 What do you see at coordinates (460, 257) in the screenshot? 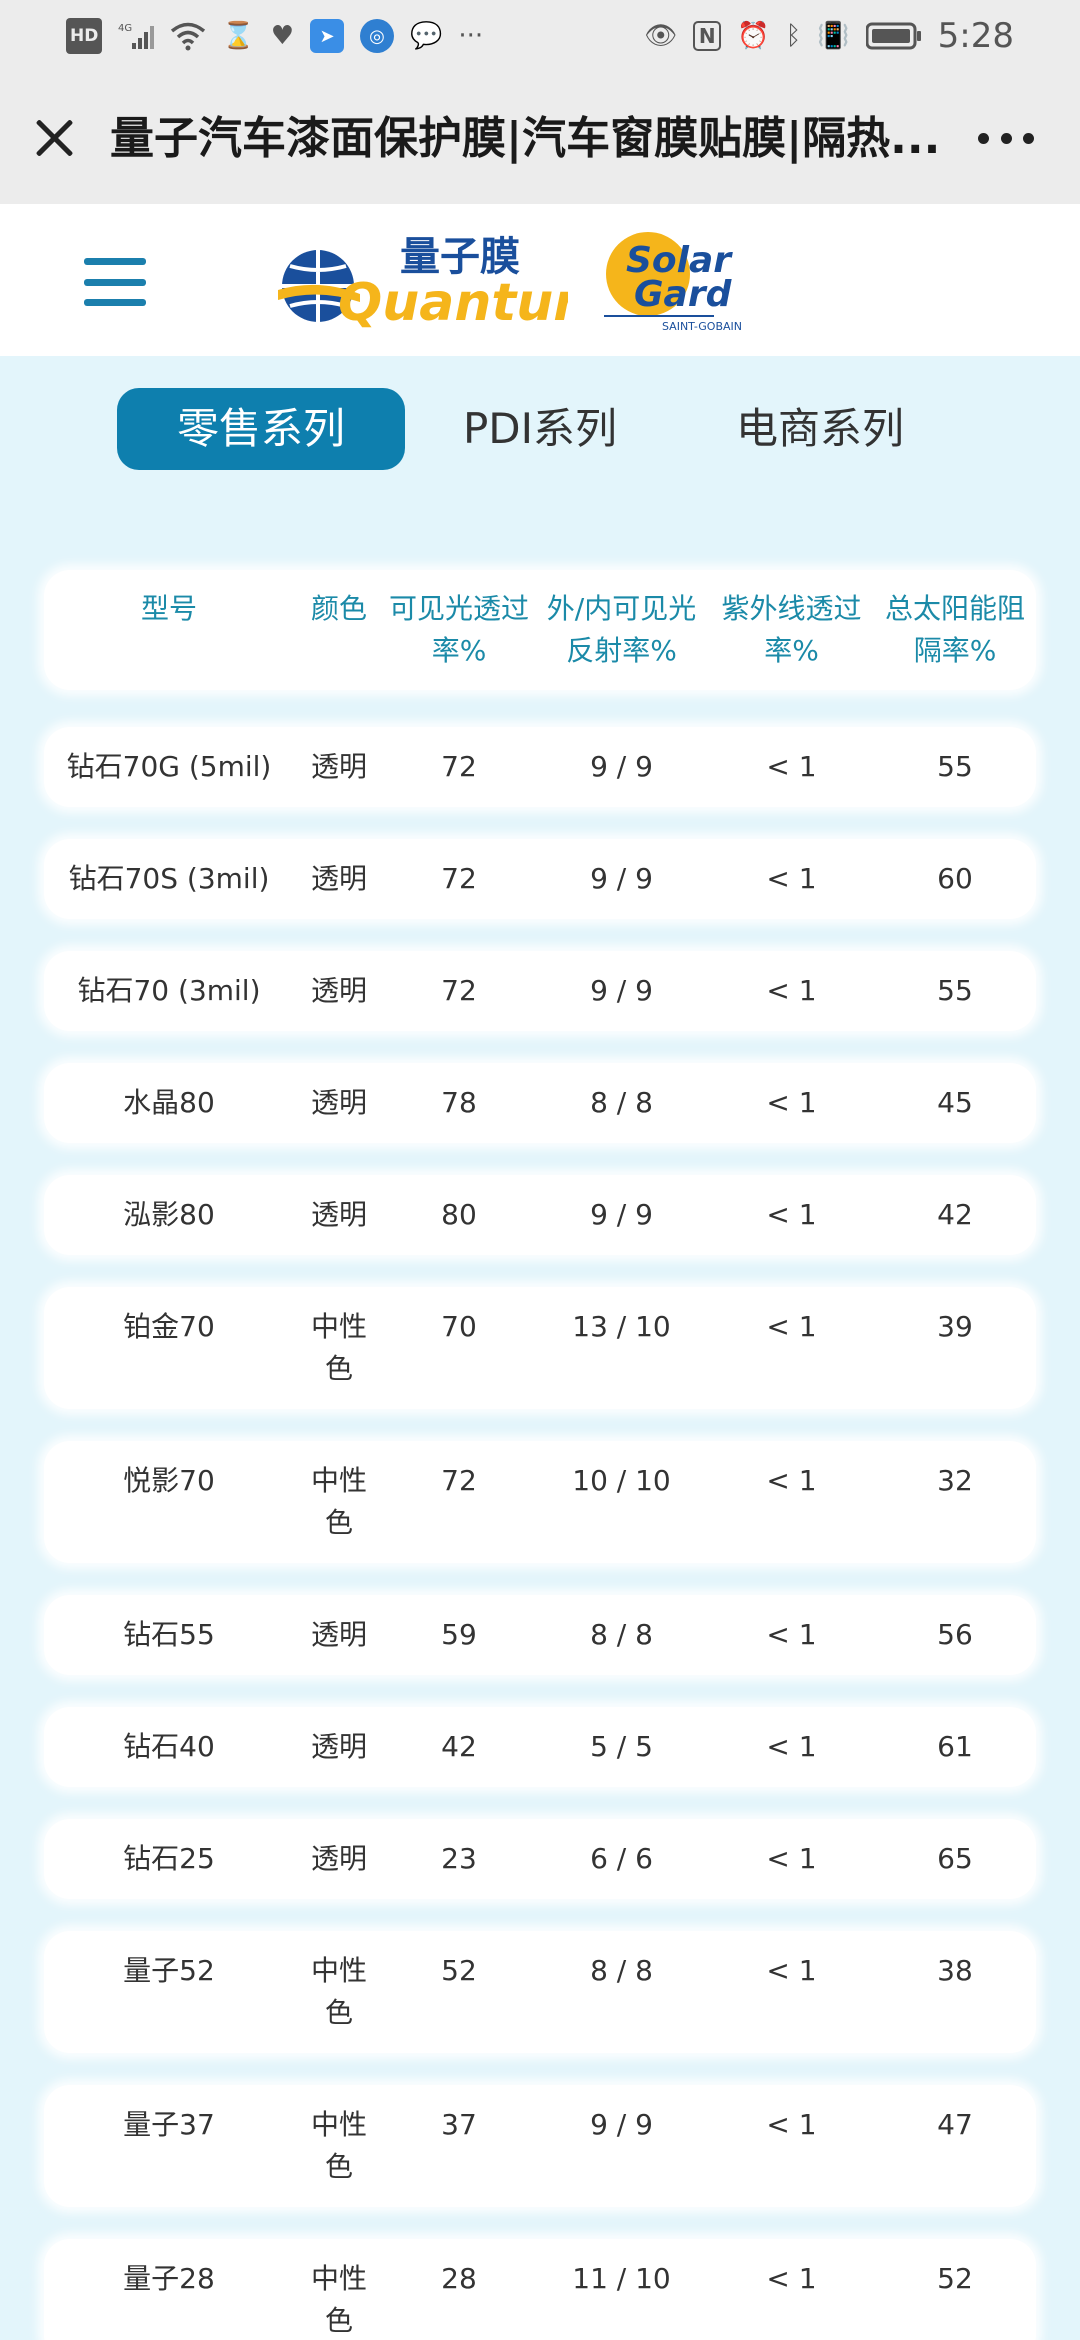
I see `brand-quantum-cn: 量子膜` at bounding box center [460, 257].